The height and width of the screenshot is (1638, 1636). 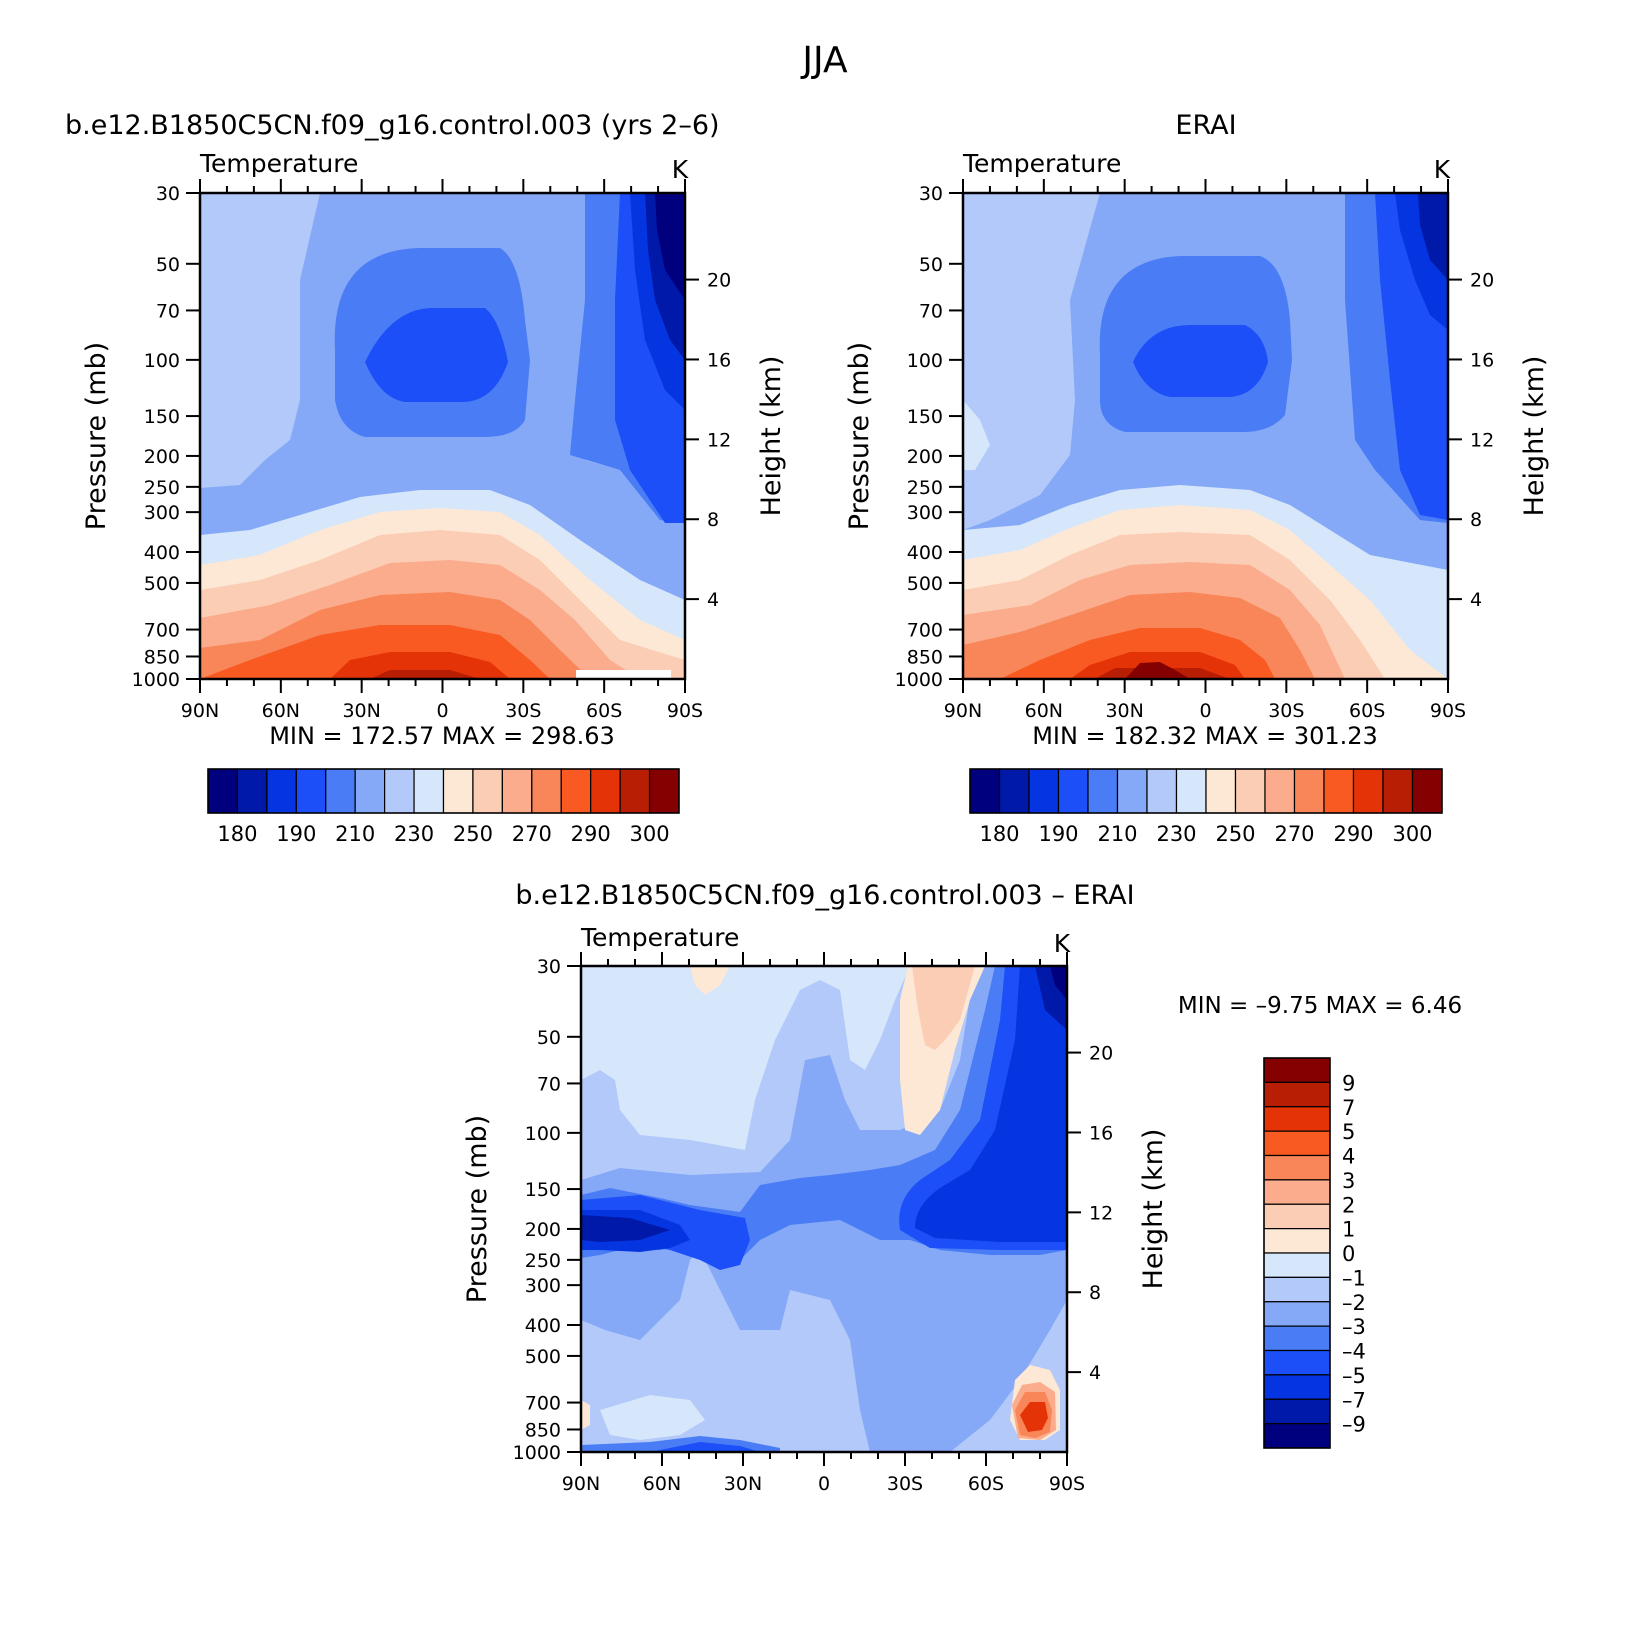 I want to click on obs-panel-title: ERAI, so click(x=1205, y=125).